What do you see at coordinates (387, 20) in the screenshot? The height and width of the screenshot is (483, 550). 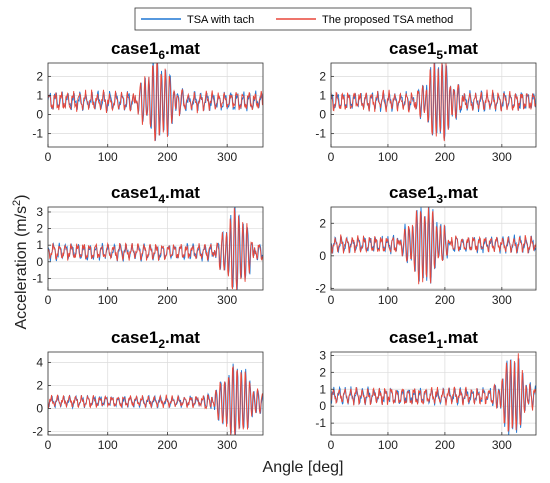 I see `legend-label-proposed: The proposed TSA method` at bounding box center [387, 20].